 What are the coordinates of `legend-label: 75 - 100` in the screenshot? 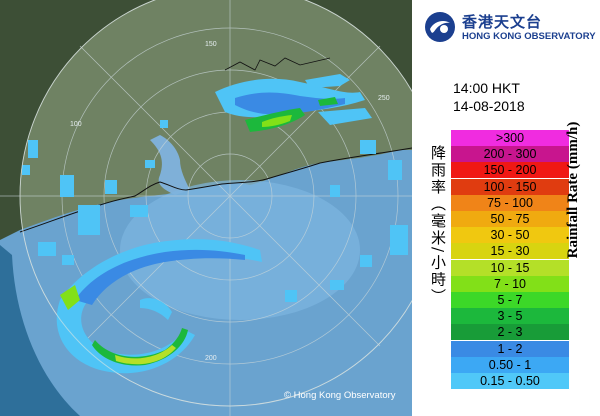 It's located at (510, 202).